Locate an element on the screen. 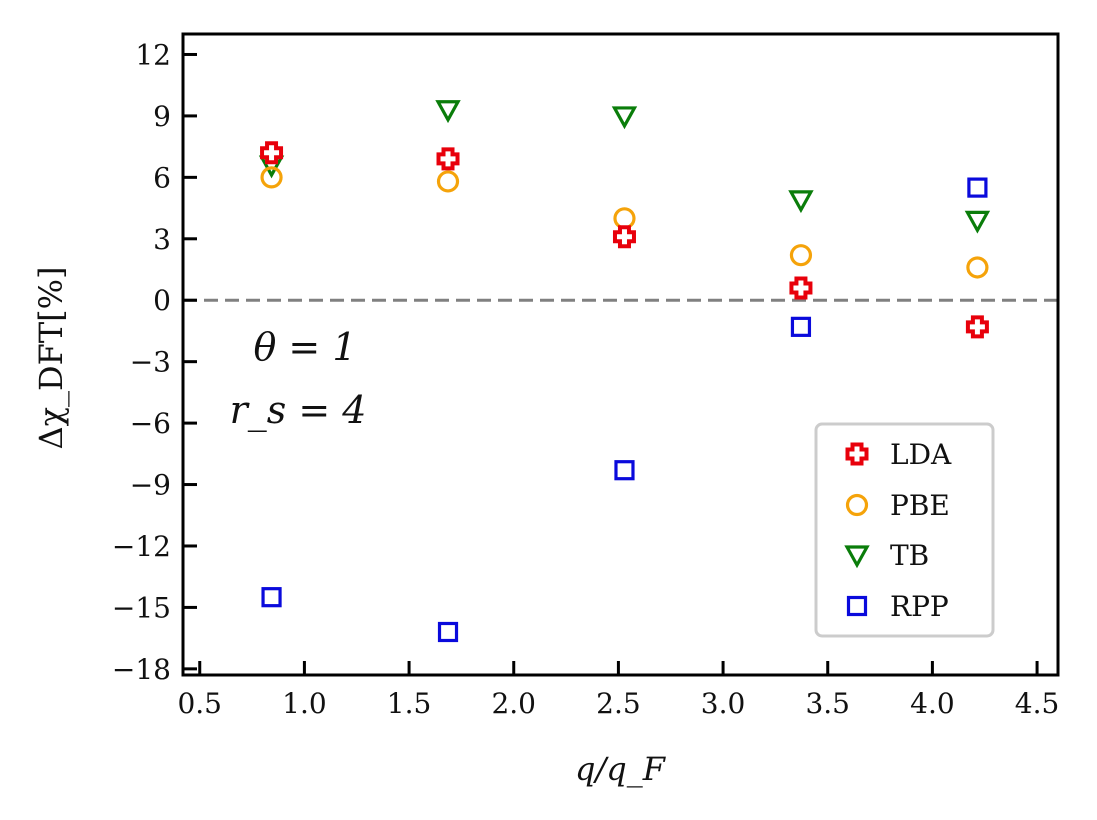  y-tick-label: −12 is located at coordinates (141, 546).